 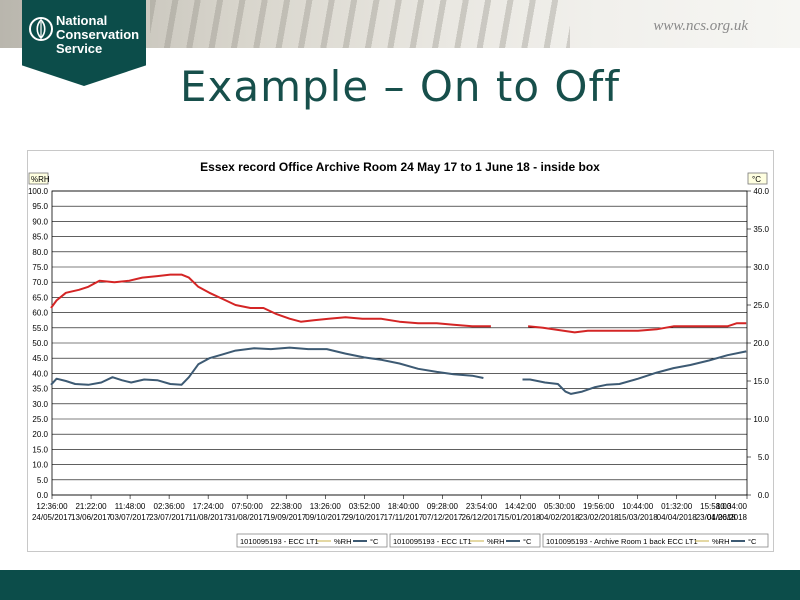 I want to click on x-tick-time: 05:30:00, so click(x=560, y=506).